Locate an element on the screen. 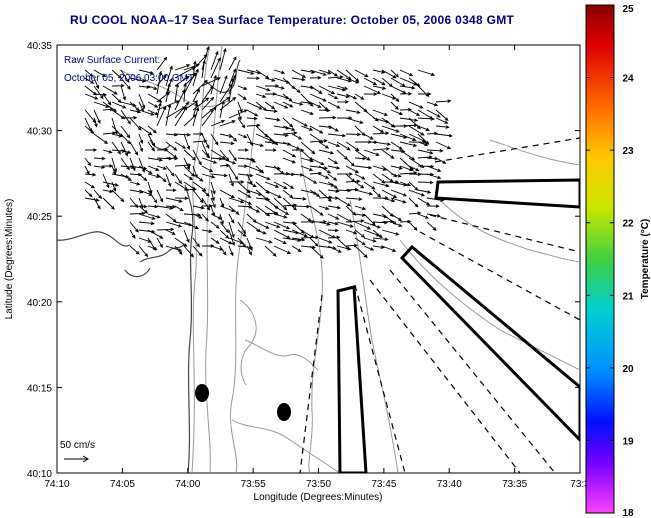  colorbar-tick-label: 25 is located at coordinates (628, 9).